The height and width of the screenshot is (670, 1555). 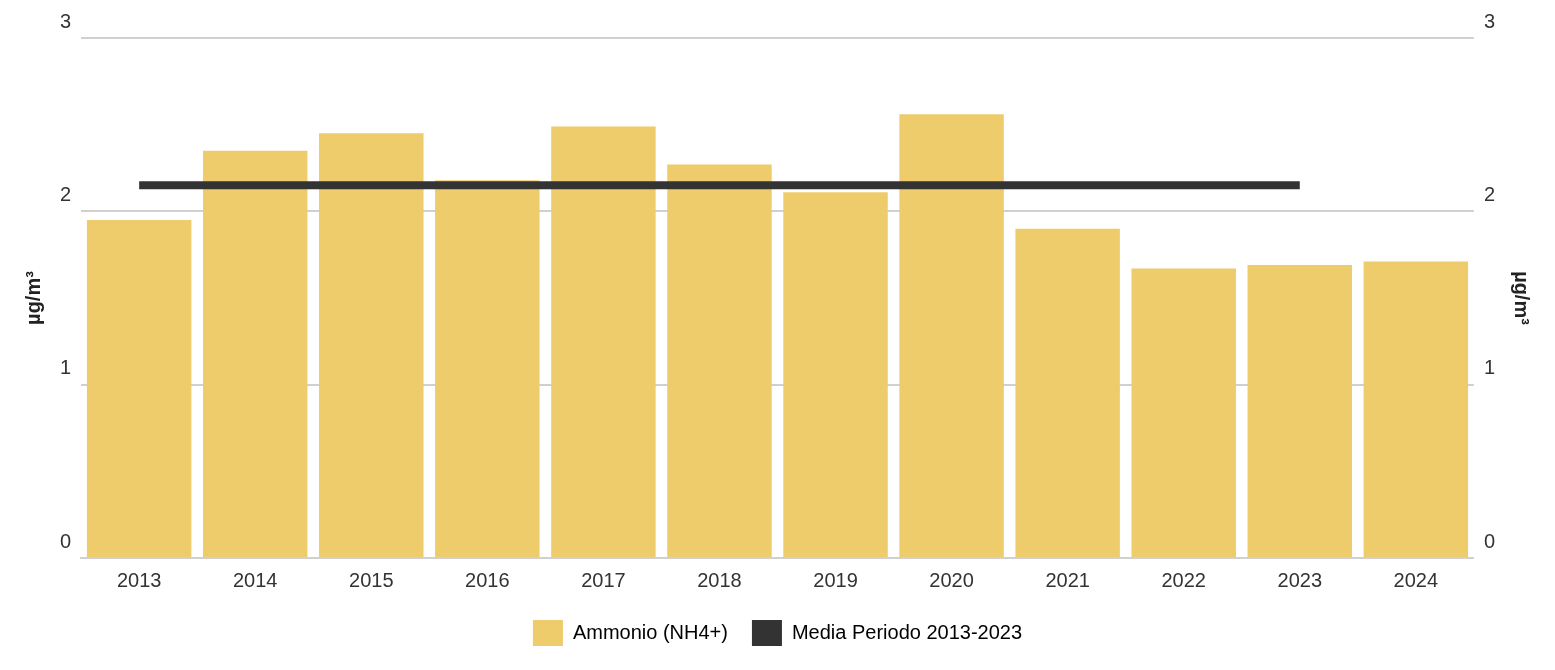 I want to click on x-tick-label: 2021, so click(x=1067, y=579).